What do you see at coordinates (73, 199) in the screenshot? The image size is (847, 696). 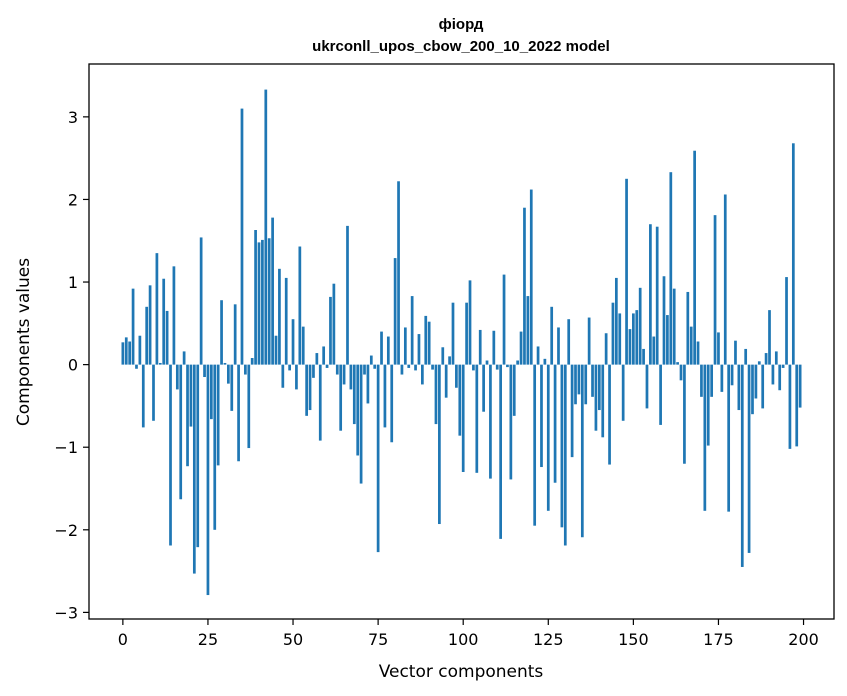 I see `y-tick-label: 2` at bounding box center [73, 199].